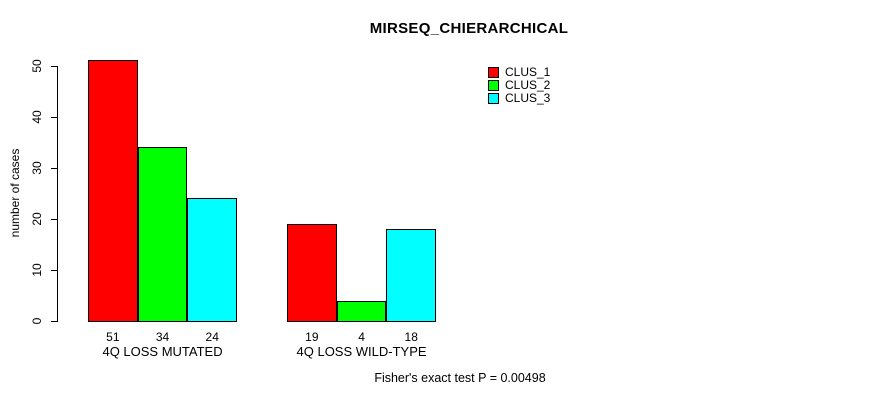  What do you see at coordinates (37, 219) in the screenshot?
I see `y-axis-tick-label: 20` at bounding box center [37, 219].